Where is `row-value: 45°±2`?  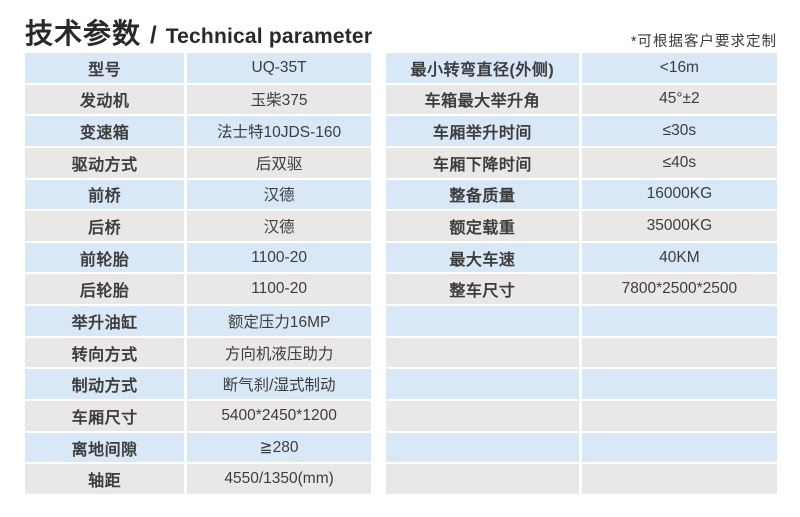 row-value: 45°±2 is located at coordinates (679, 99).